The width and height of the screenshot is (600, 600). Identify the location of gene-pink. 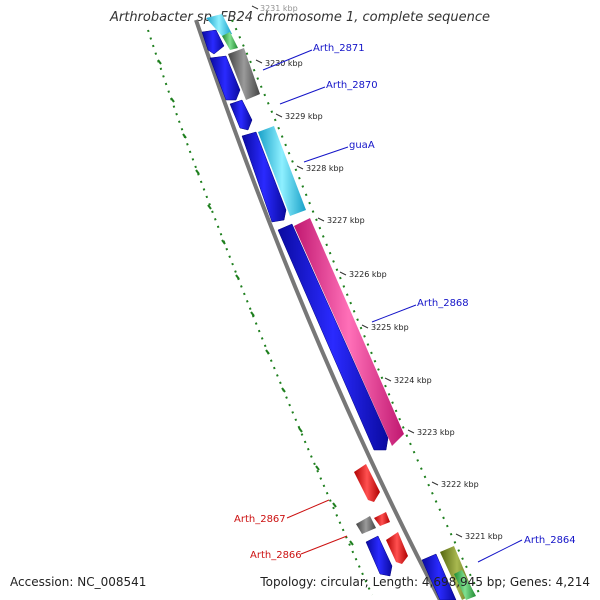
(349, 332).